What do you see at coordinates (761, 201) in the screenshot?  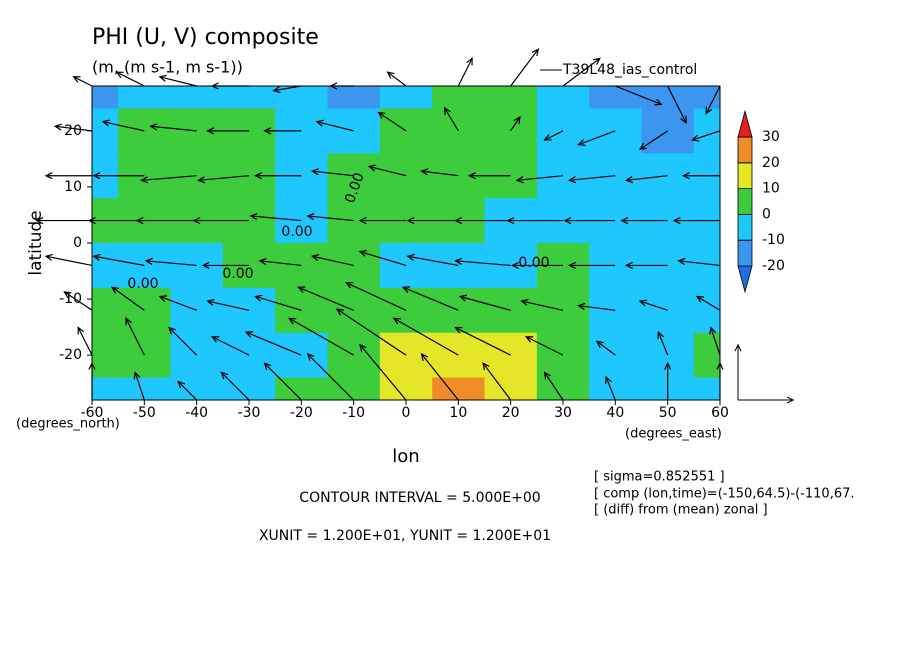 I see `colorbar: -20 -10 0 10 20 30` at bounding box center [761, 201].